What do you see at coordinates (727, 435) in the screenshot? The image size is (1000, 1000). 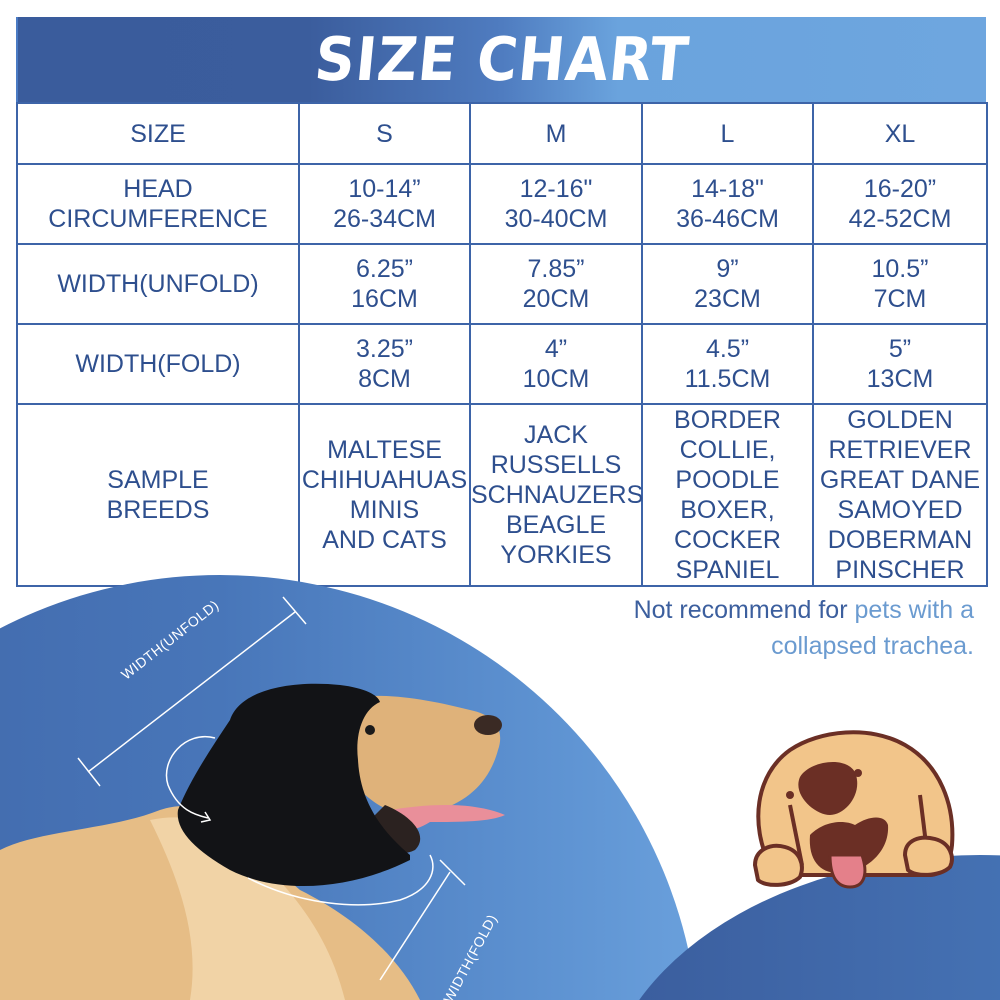 I see `breed: BORDER COLLIE,` at bounding box center [727, 435].